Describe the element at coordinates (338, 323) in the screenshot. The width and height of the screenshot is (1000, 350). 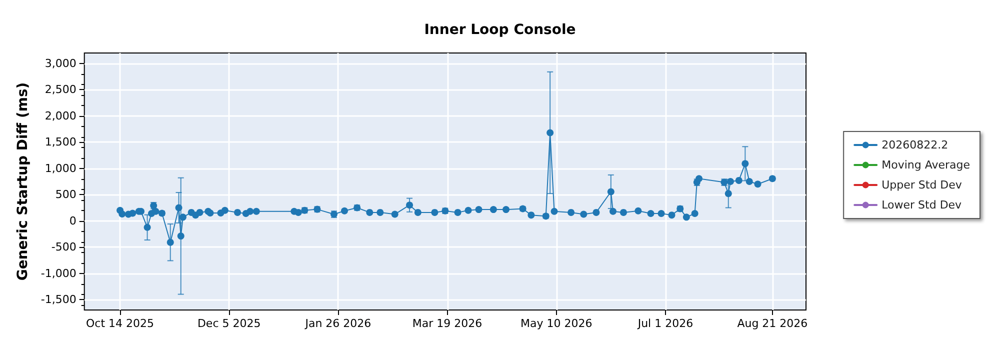
I see `x-tick-label: Jan 26 2026` at that location.